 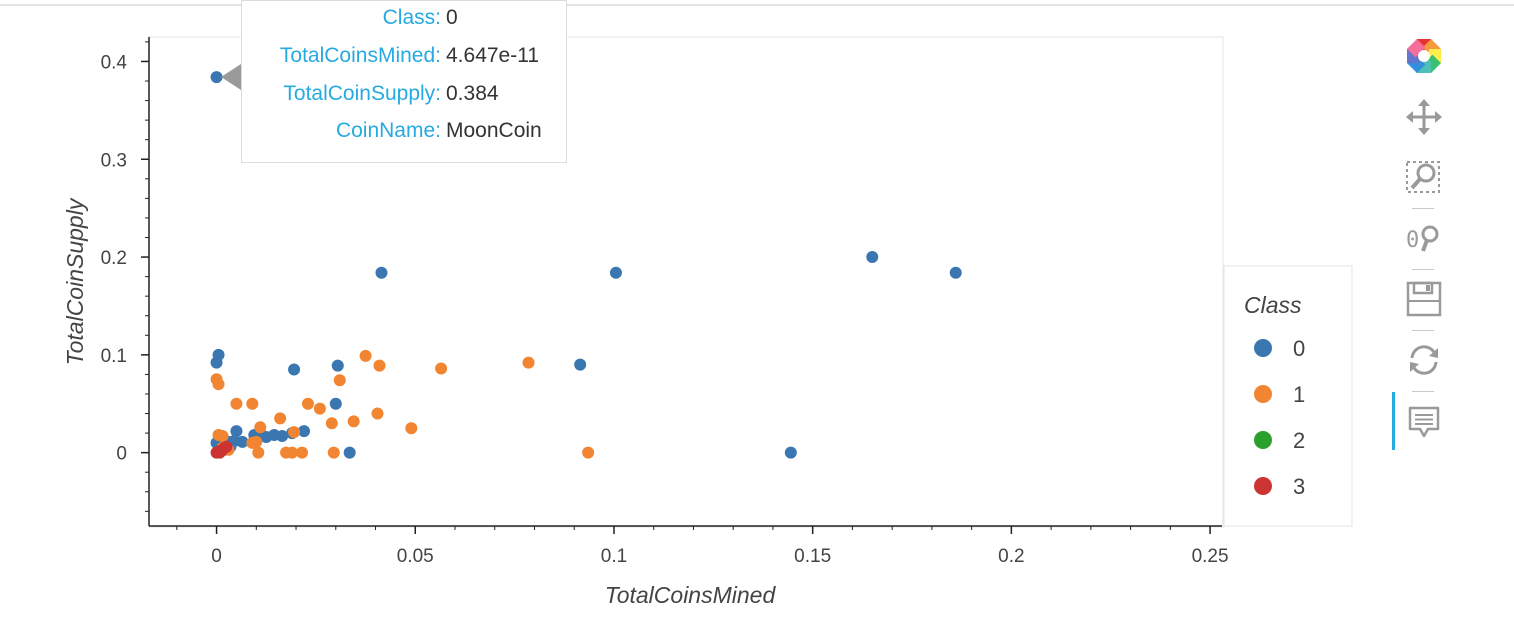 I want to click on y-tick-label: 0.3, so click(x=114, y=160).